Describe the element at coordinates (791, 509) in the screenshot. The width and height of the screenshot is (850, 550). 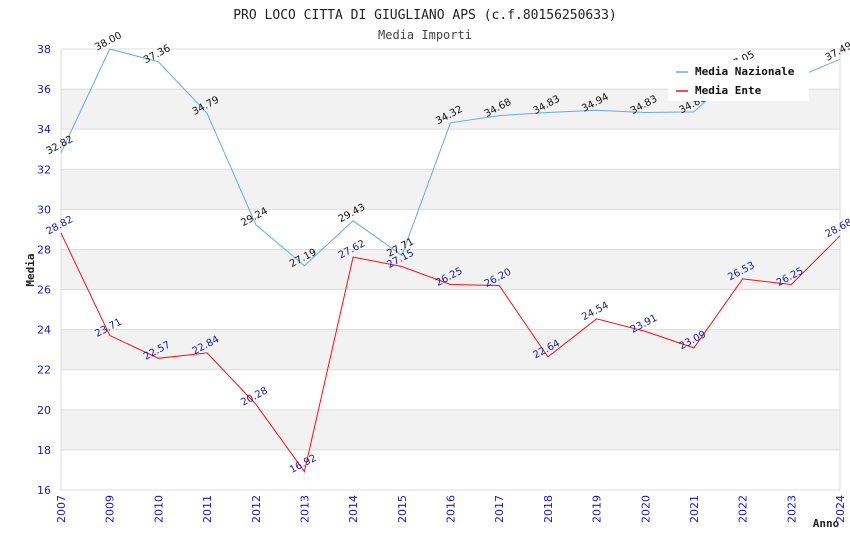
I see `x-tick-label: 2023` at that location.